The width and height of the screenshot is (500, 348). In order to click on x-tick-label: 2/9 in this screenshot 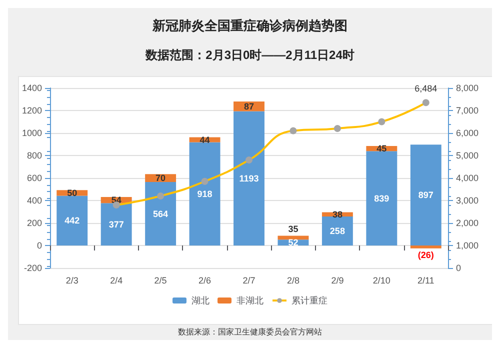, I will do `click(337, 281)`.